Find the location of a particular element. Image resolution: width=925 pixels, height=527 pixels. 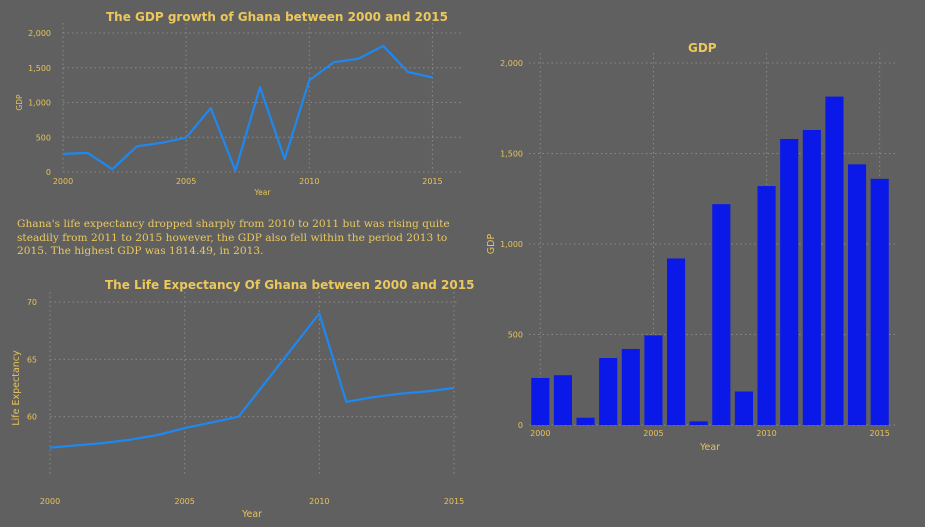

y-tick-label: 70 is located at coordinates (32, 302).